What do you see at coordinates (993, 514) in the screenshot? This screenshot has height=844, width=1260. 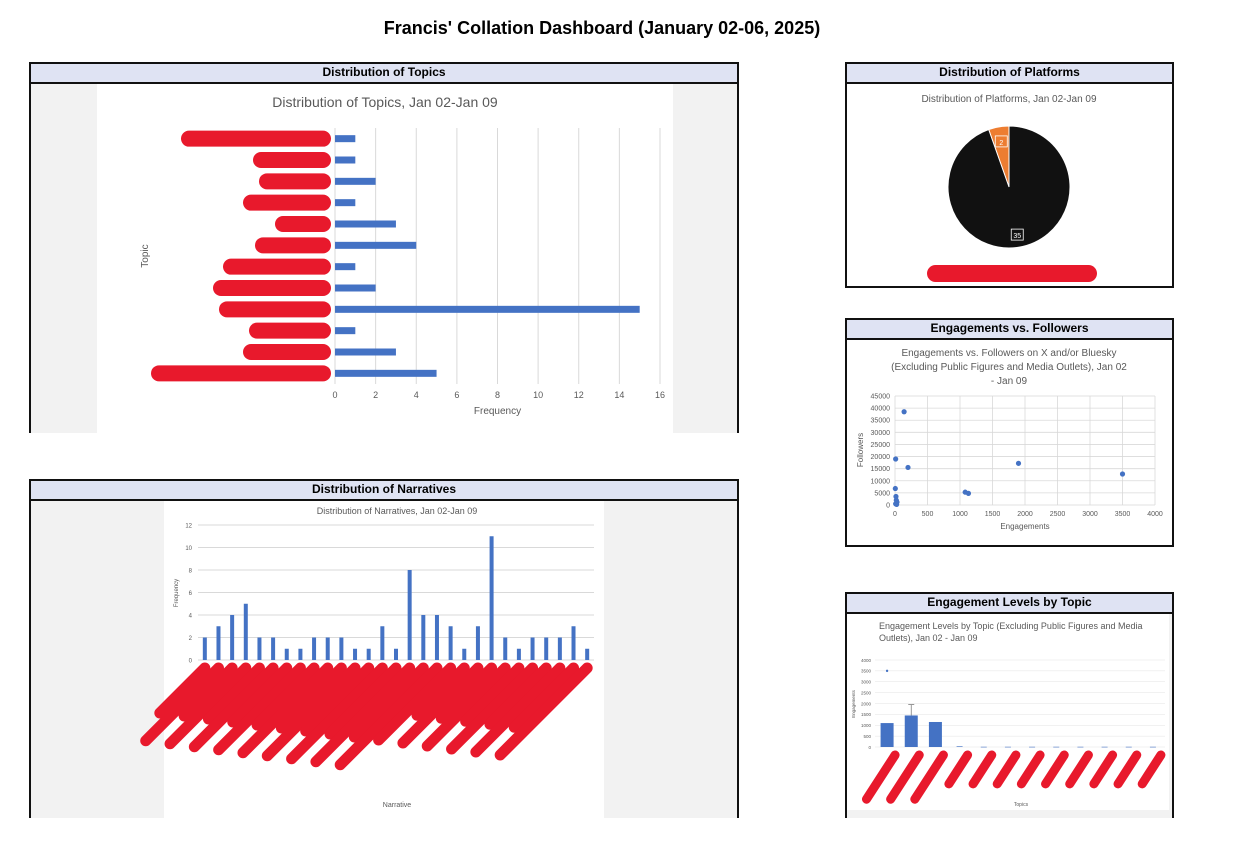 I see `engagements-x-tick-label: 1500` at bounding box center [993, 514].